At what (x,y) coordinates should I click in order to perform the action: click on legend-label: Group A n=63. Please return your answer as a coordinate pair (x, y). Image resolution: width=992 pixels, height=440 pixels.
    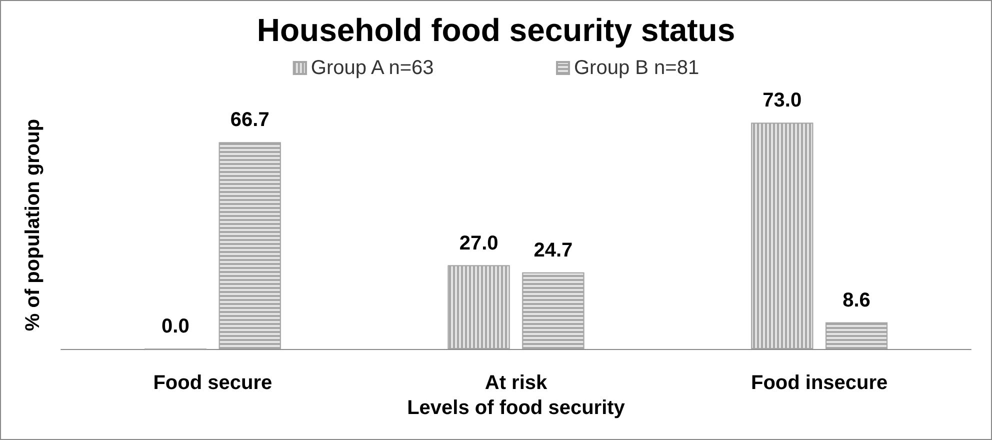
    Looking at the image, I should click on (372, 68).